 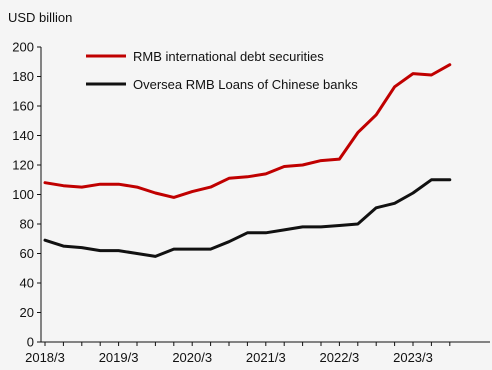 What do you see at coordinates (413, 357) in the screenshot?
I see `x-tick-label: 2023/3` at bounding box center [413, 357].